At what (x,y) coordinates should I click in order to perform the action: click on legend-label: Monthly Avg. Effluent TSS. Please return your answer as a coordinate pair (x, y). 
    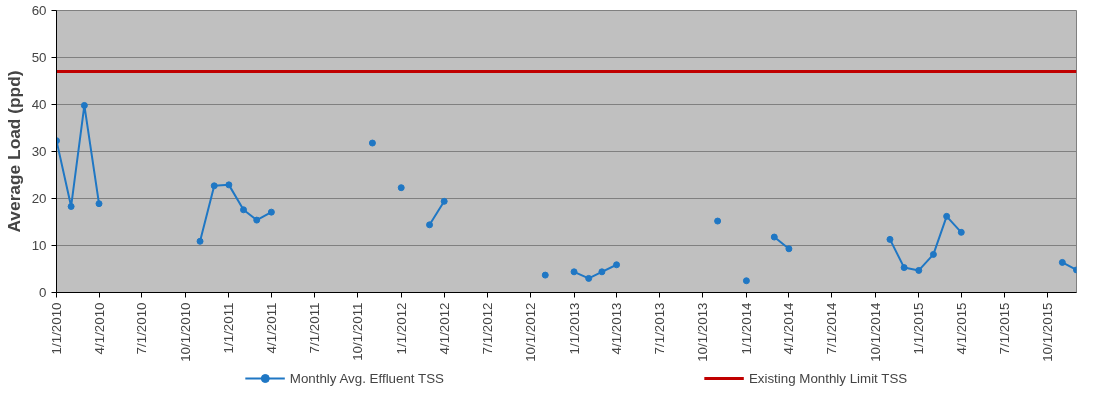
    Looking at the image, I should click on (366, 378).